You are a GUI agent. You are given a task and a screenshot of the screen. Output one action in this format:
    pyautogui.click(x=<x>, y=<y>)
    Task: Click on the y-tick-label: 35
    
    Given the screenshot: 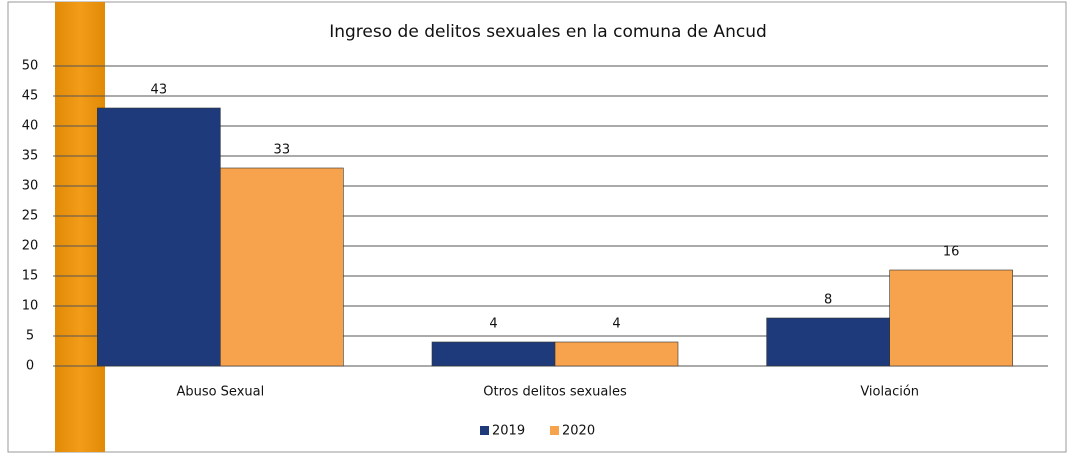 What is the action you would take?
    pyautogui.click(x=30, y=156)
    